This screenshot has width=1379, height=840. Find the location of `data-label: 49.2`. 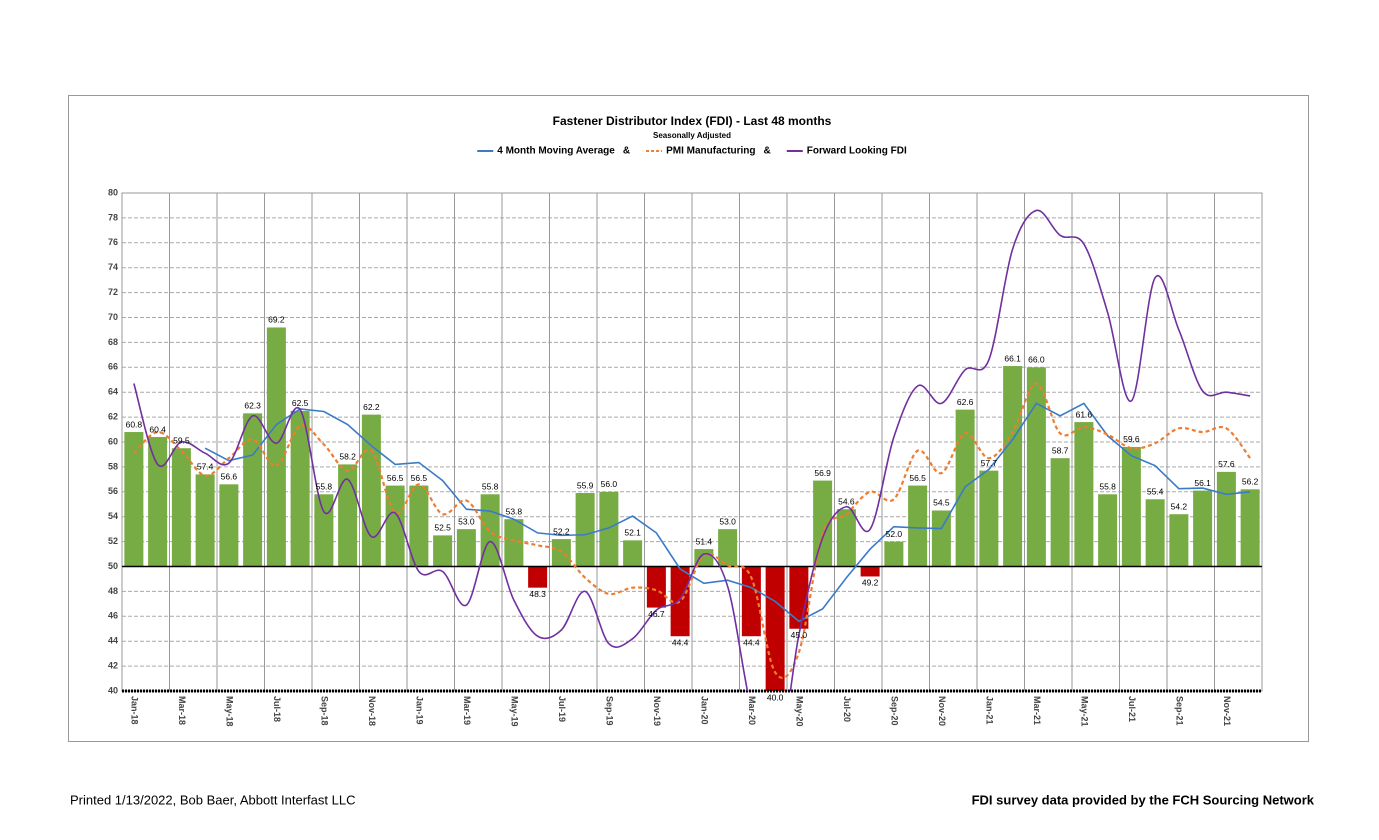

data-label: 49.2 is located at coordinates (870, 583).